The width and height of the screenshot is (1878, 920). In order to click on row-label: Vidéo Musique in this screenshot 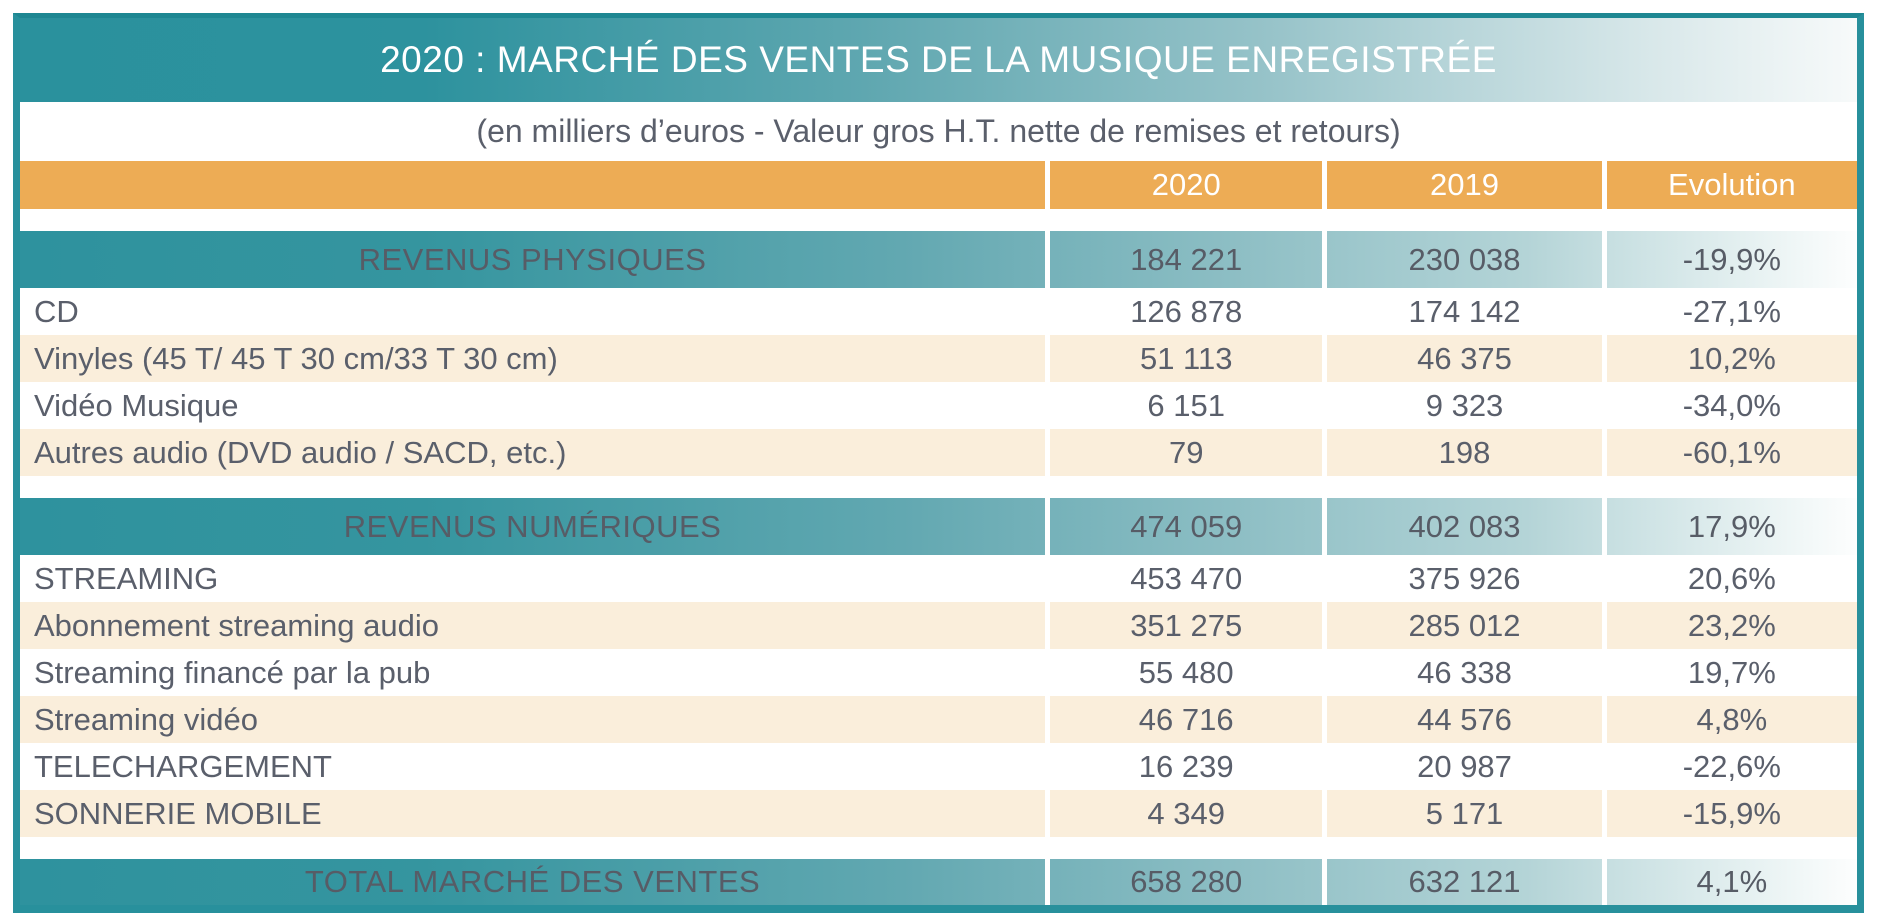, I will do `click(136, 405)`.